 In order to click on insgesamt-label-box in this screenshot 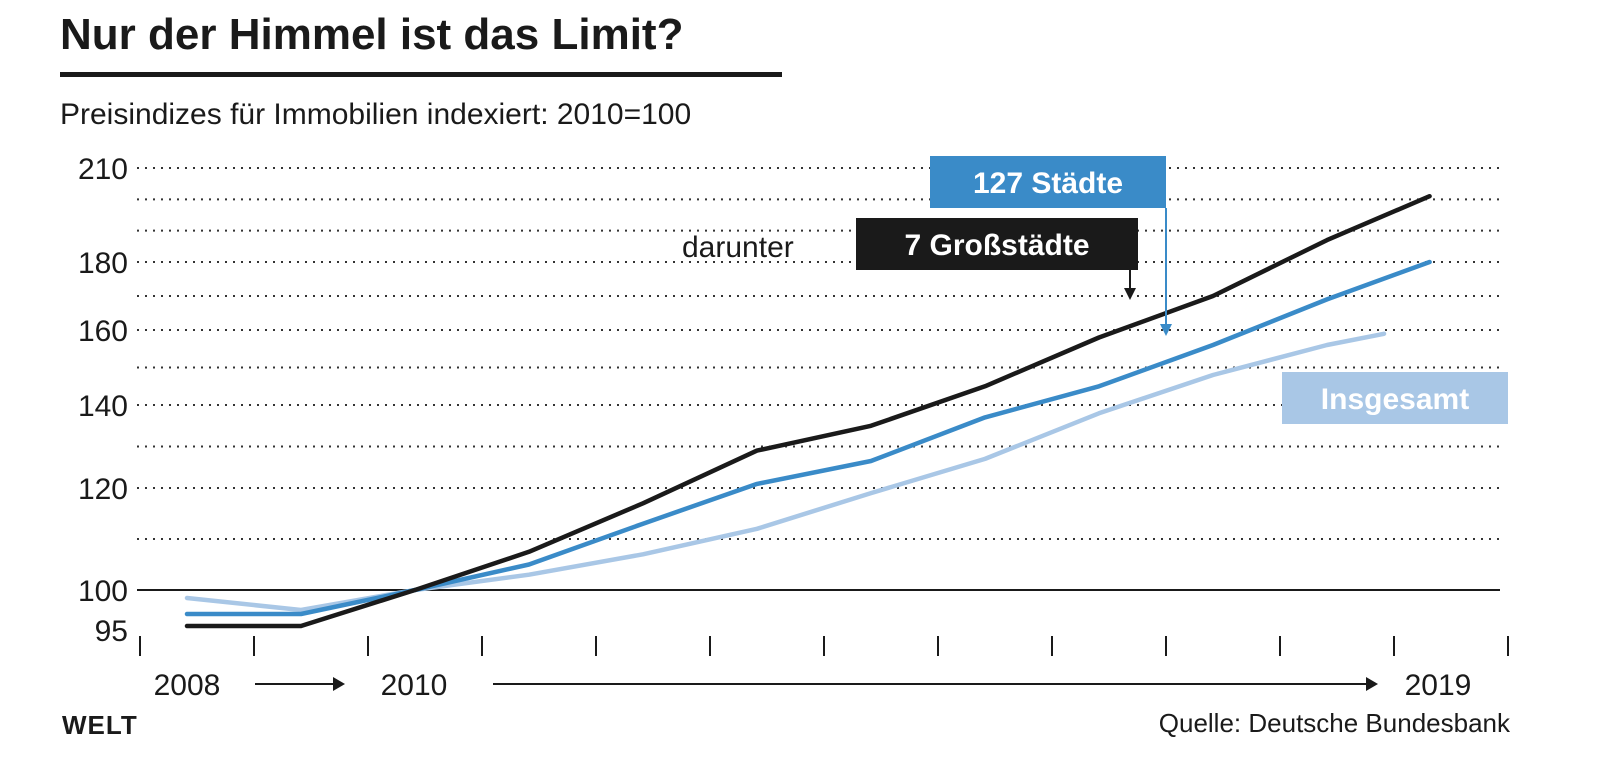, I will do `click(1395, 398)`.